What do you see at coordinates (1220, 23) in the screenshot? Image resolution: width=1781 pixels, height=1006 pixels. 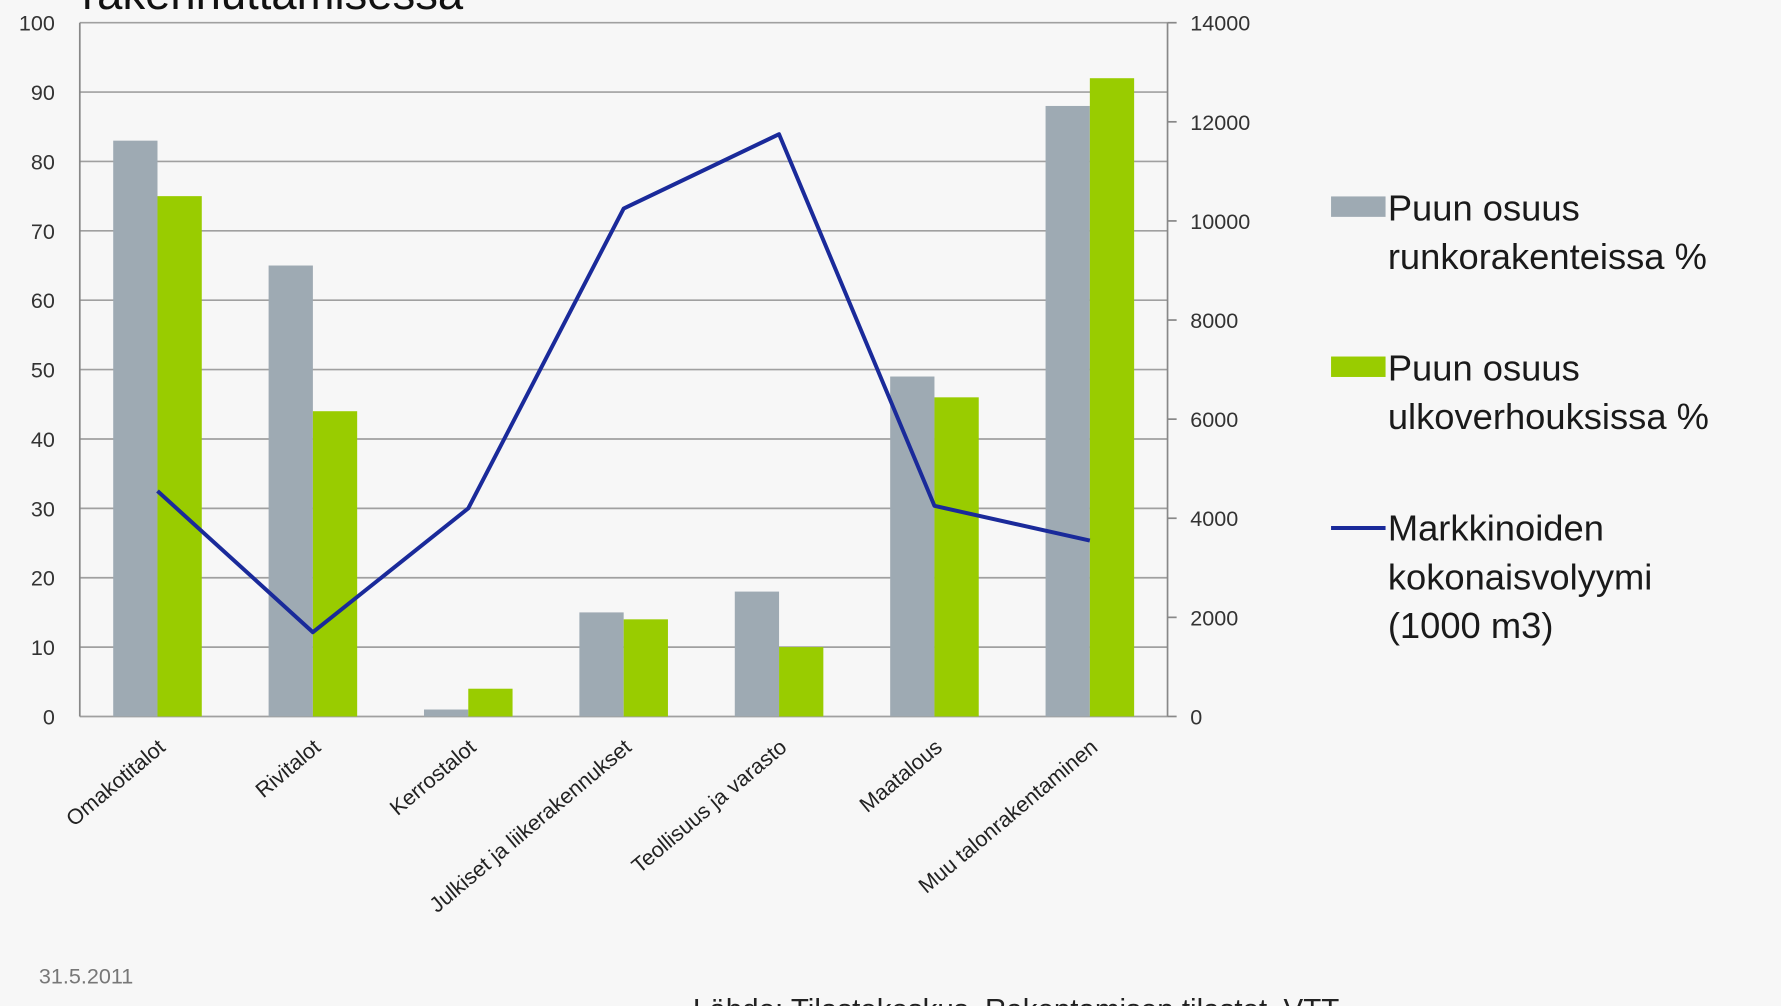 I see `y2-tick-label: 14000` at bounding box center [1220, 23].